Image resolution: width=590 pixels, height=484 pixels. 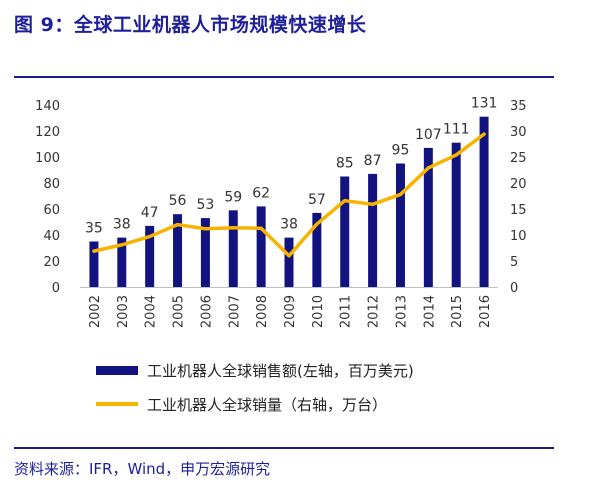 I want to click on right-tick-0: 0, so click(x=514, y=288).